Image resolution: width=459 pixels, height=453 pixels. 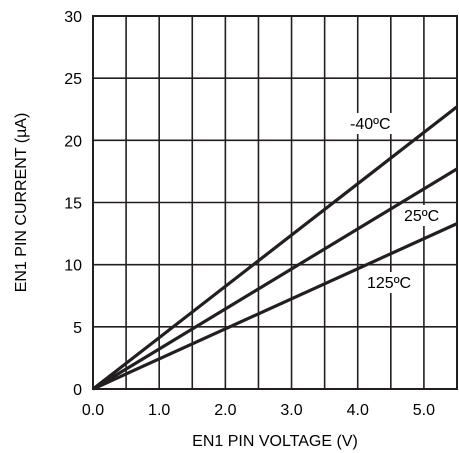 What do you see at coordinates (73, 204) in the screenshot?
I see `y-tick-label: 15` at bounding box center [73, 204].